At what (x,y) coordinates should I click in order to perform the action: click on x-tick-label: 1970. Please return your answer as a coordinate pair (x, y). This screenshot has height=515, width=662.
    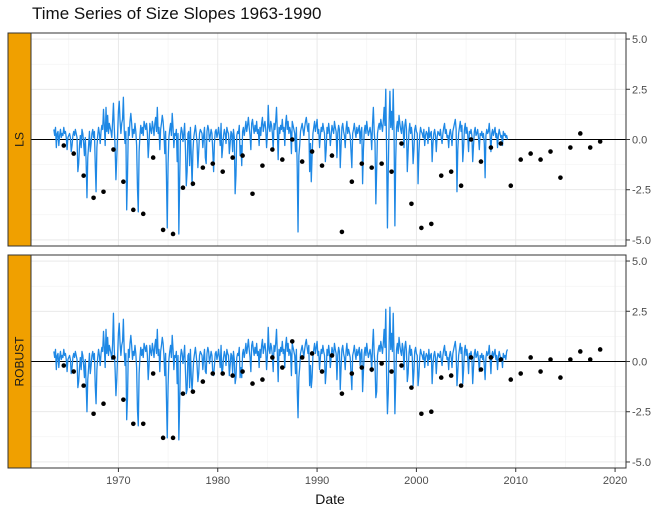
    Looking at the image, I should click on (118, 481).